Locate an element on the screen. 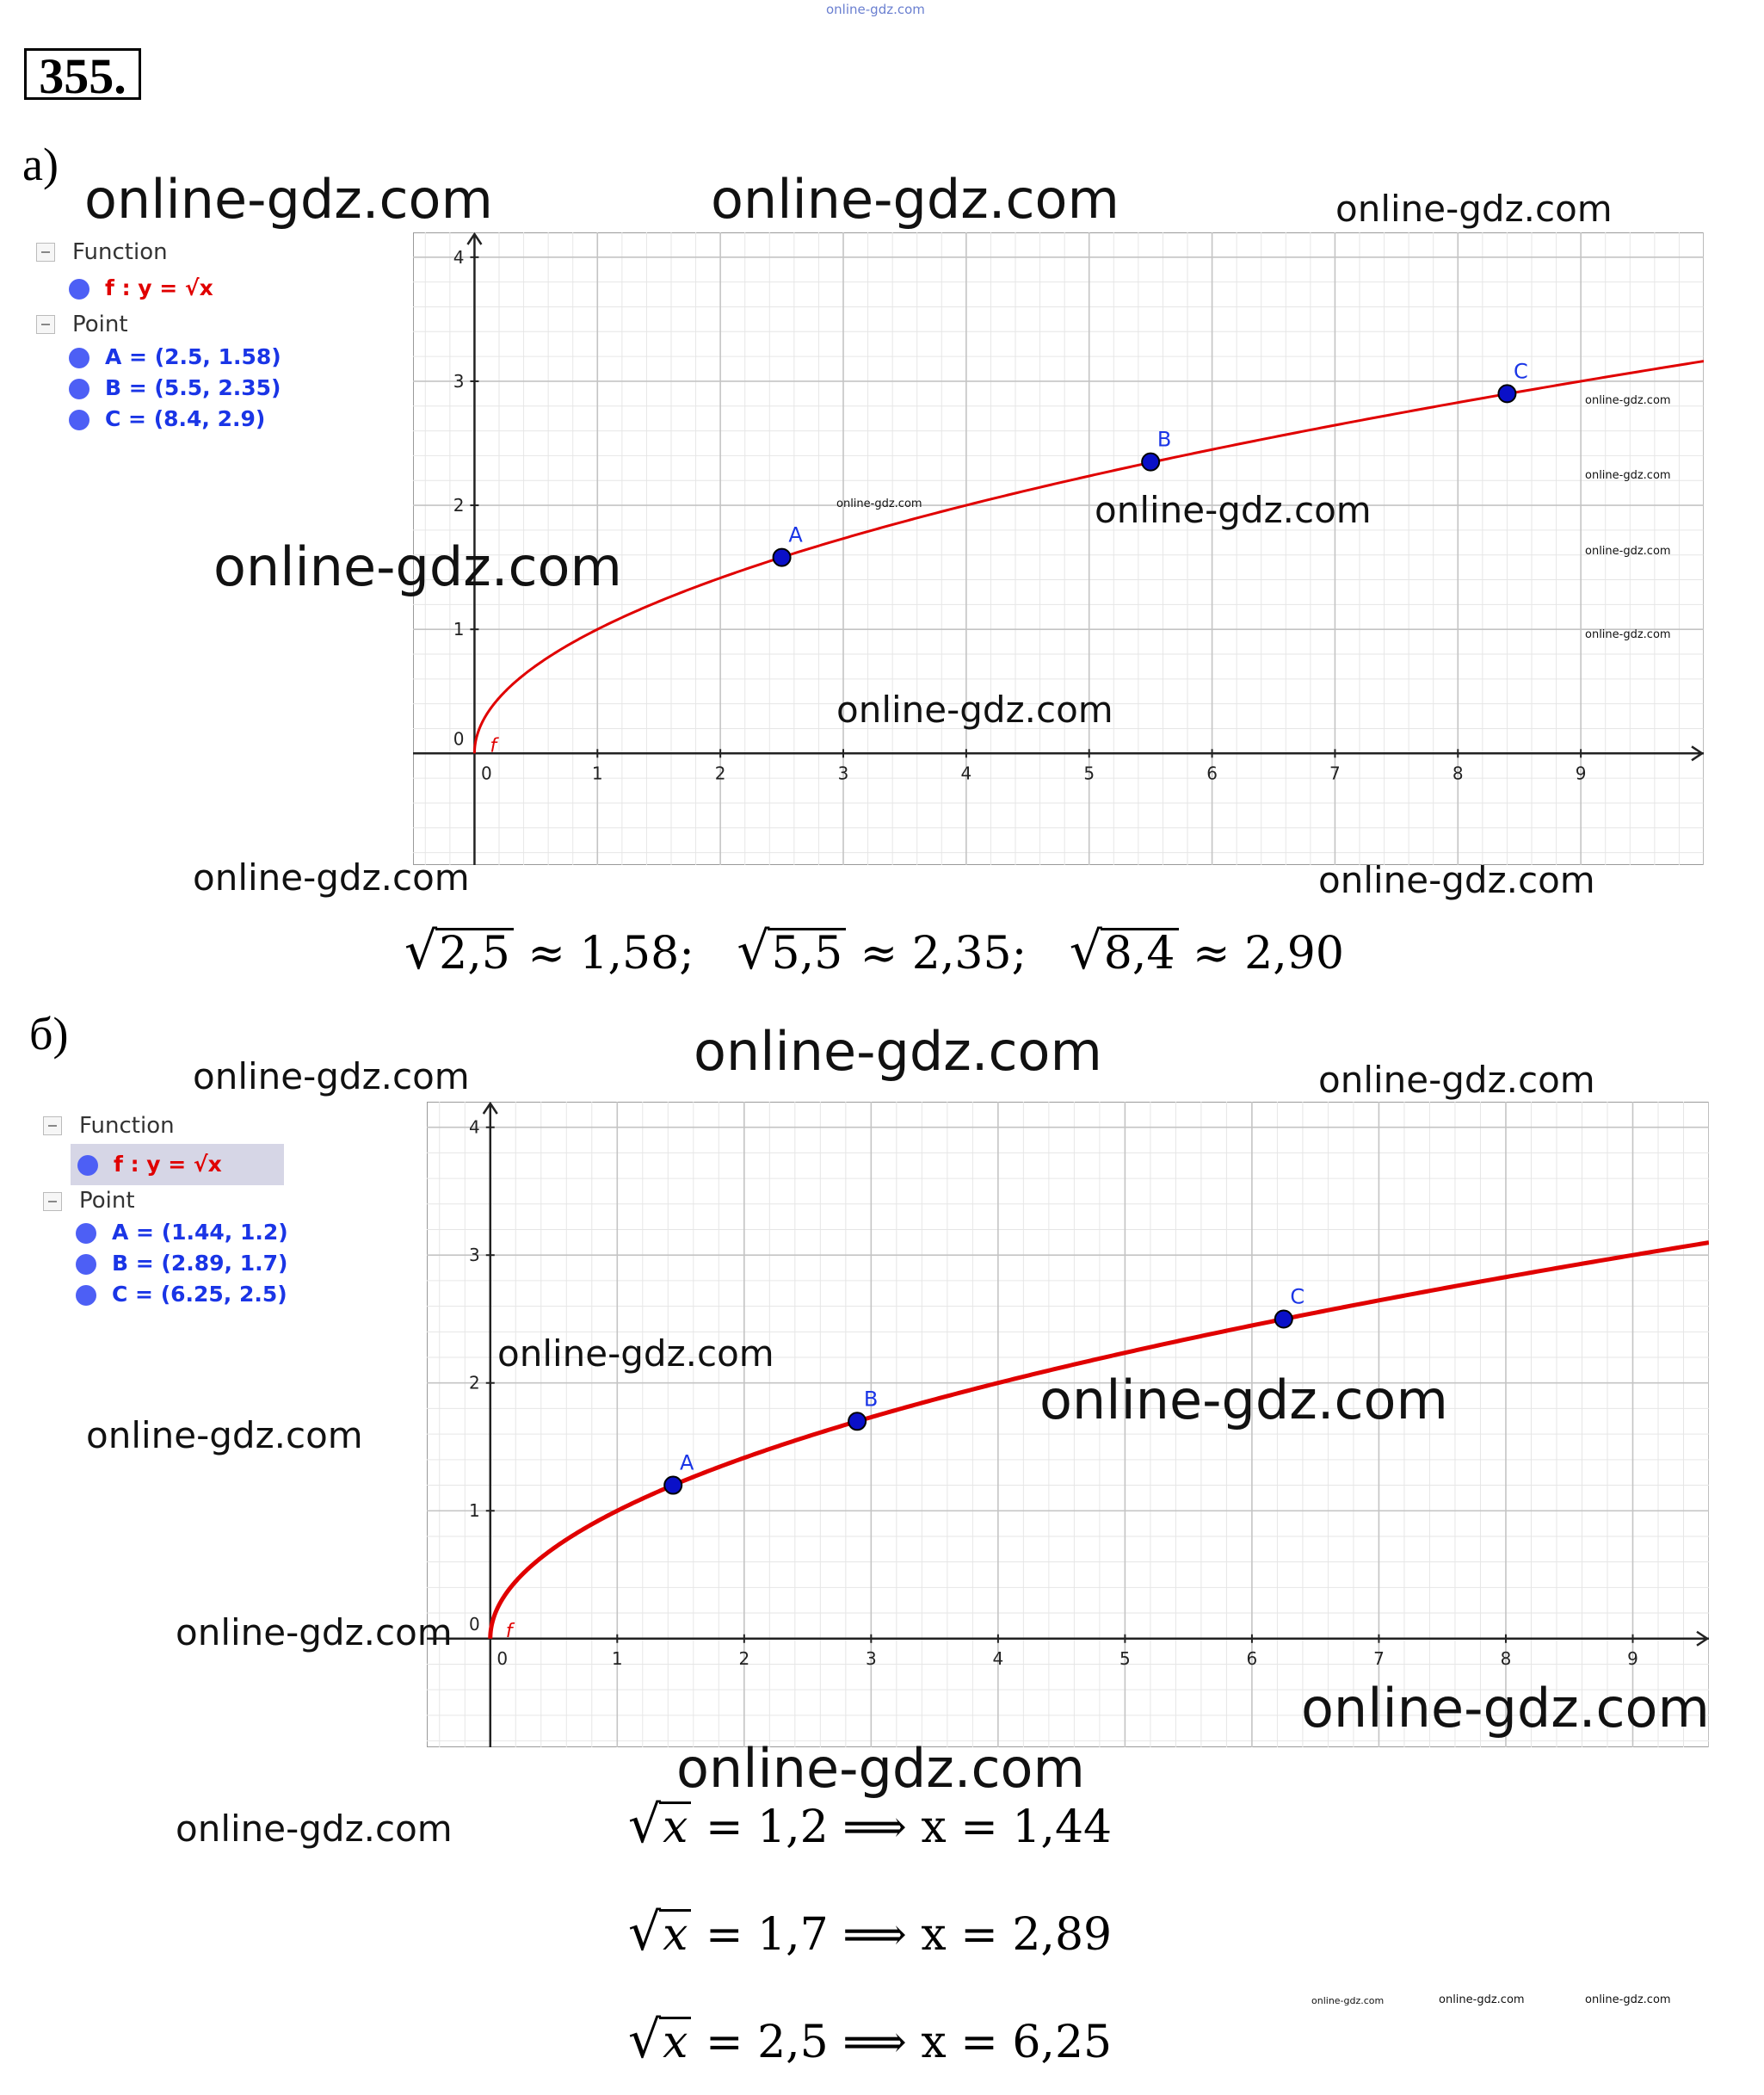 The image size is (1764, 2095). part-b-label: б) is located at coordinates (49, 1034).